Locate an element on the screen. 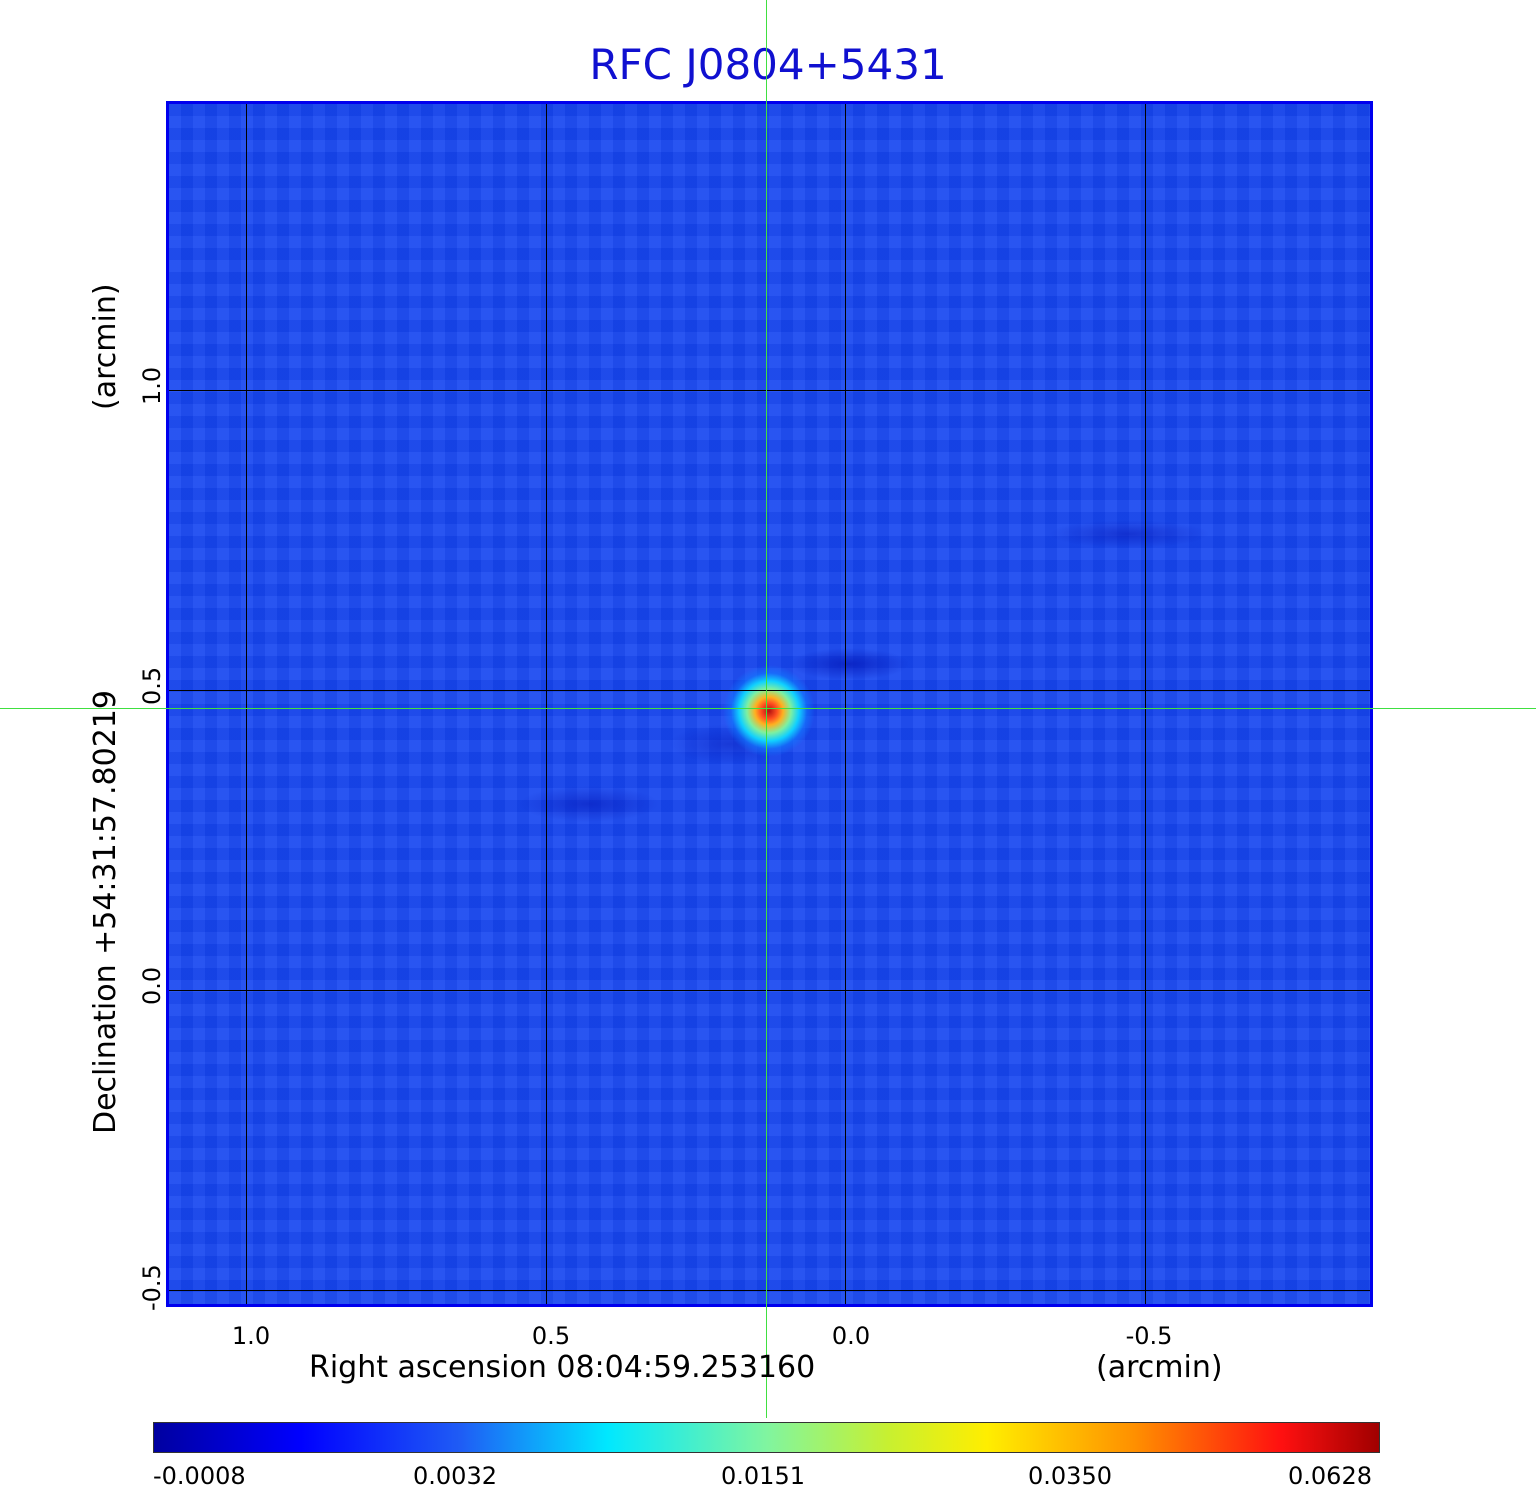 The image size is (1536, 1511). crosshair-horizontal is located at coordinates (768, 708).